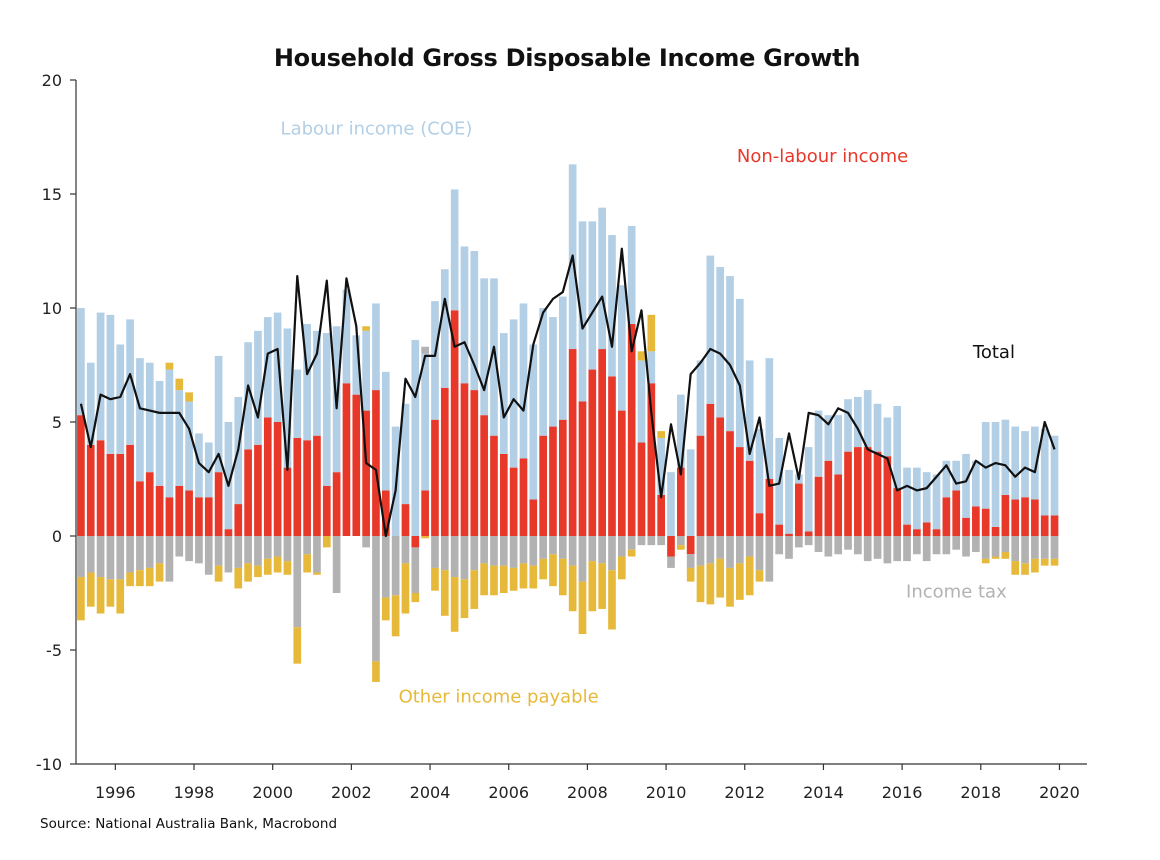  Describe the element at coordinates (430, 792) in the screenshot. I see `x-tick-label: 2004` at that location.